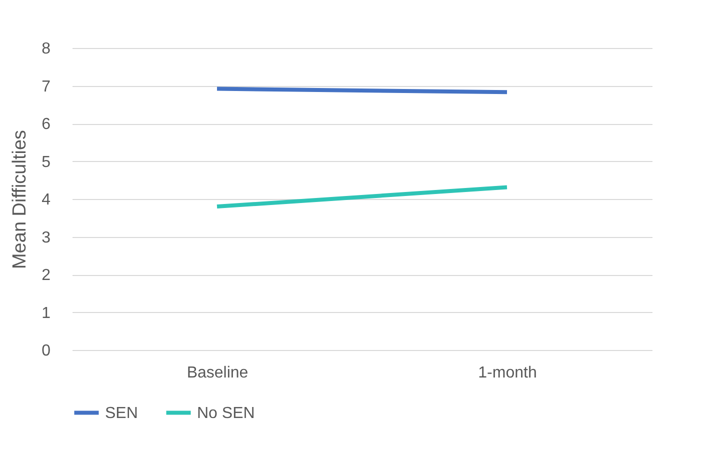 The image size is (717, 457). I want to click on y-tick-label: 8, so click(46, 49).